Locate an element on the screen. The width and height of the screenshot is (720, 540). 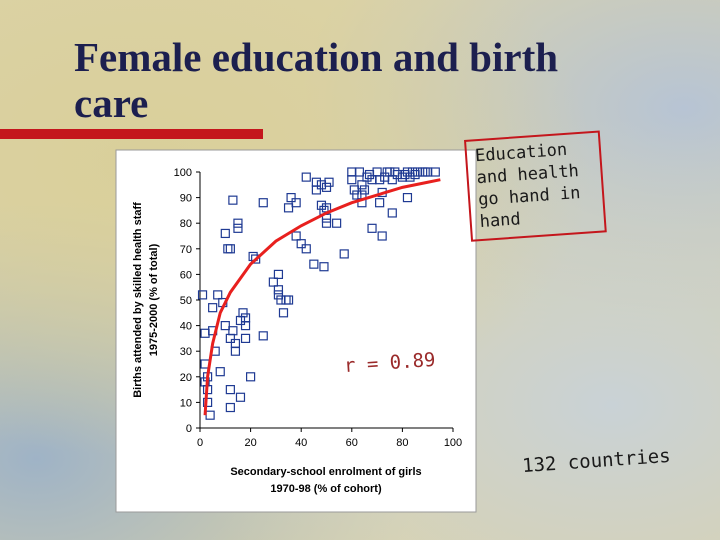
fit-curve is located at coordinates (322, 297).